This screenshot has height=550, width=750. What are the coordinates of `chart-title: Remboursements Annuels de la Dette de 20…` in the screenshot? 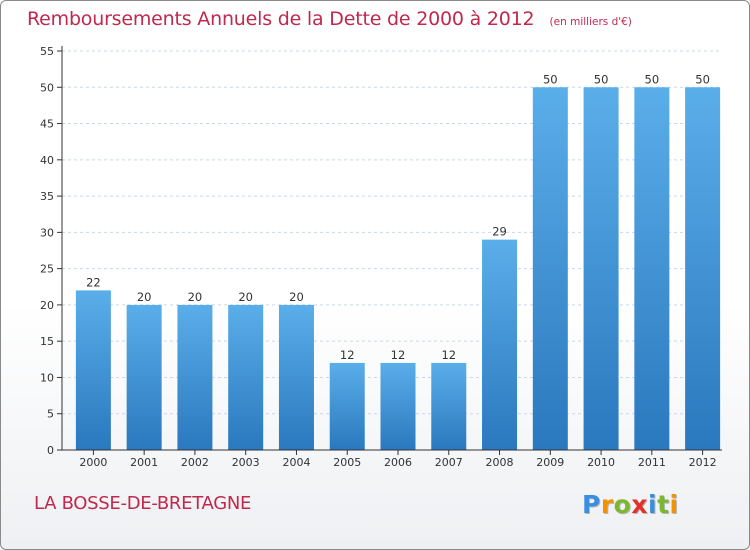 It's located at (281, 19).